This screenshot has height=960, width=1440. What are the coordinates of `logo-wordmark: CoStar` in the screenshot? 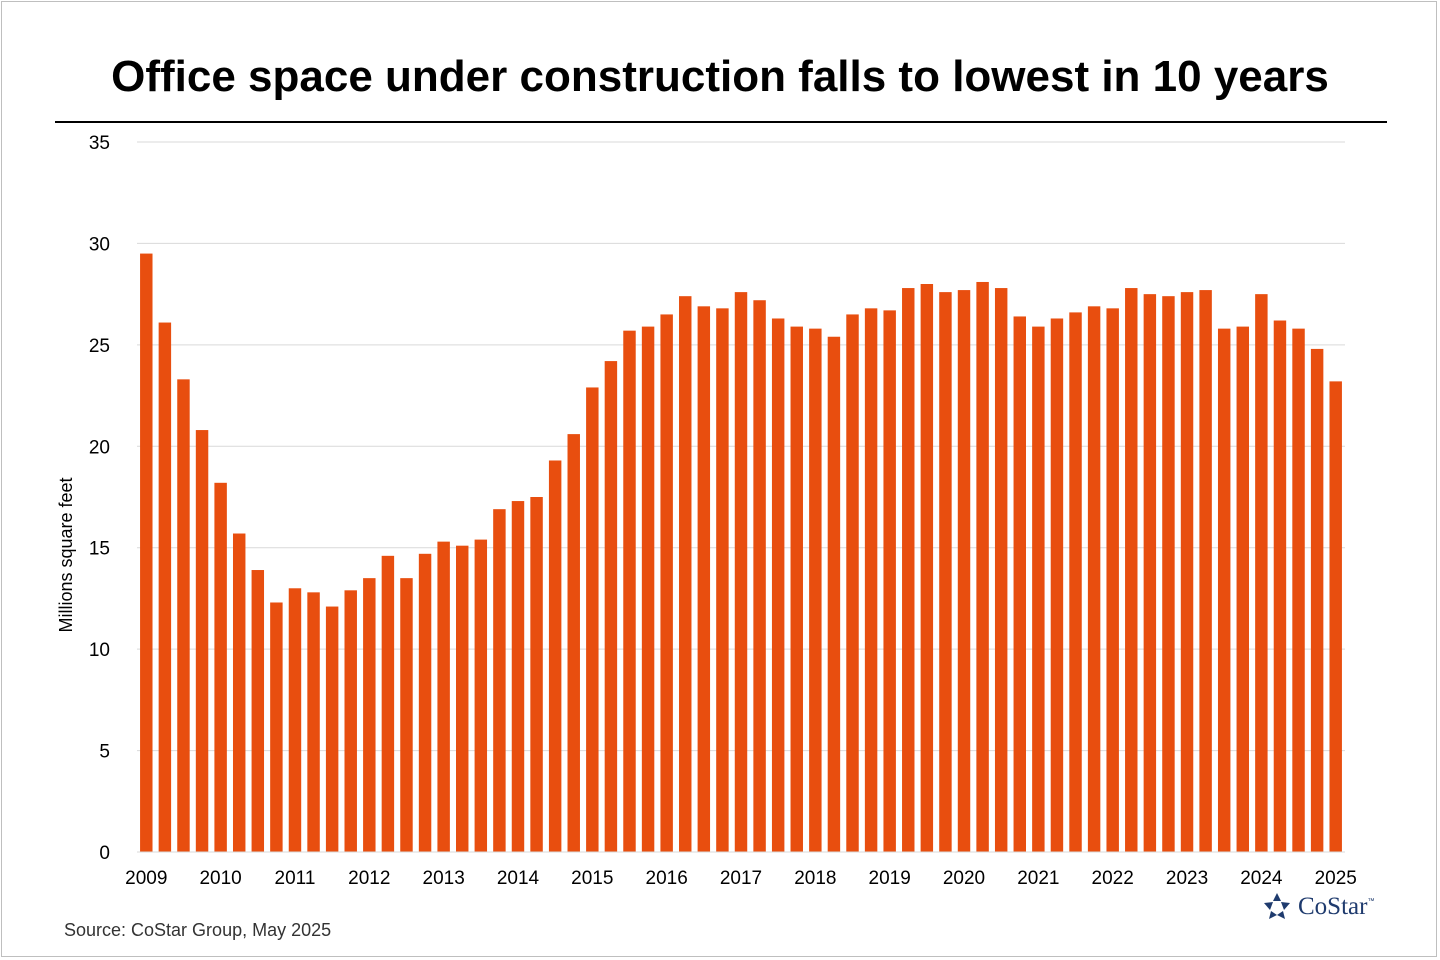 It's located at (1333, 906).